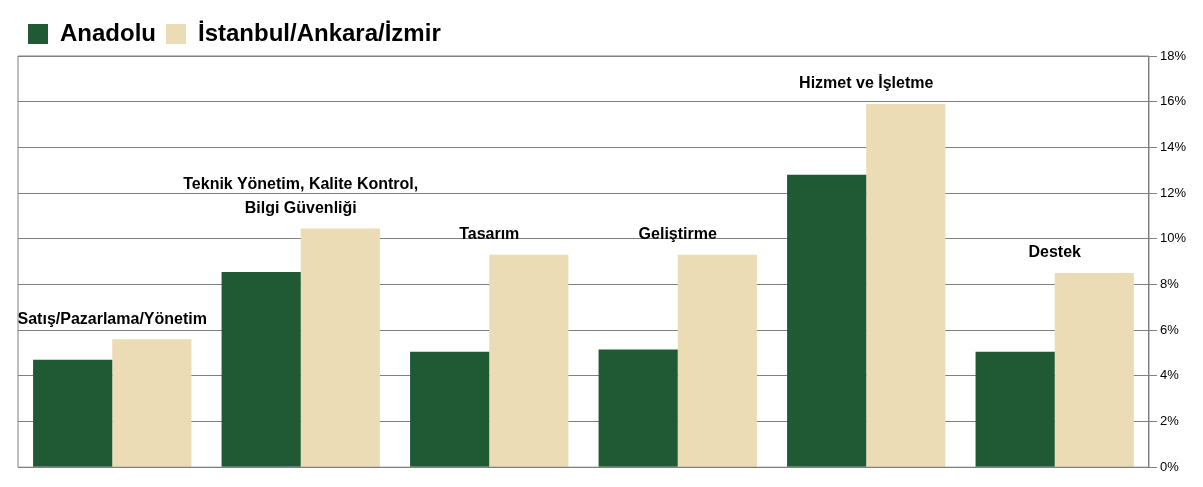 The image size is (1203, 487). I want to click on y-tick-label: 6%, so click(1169, 329).